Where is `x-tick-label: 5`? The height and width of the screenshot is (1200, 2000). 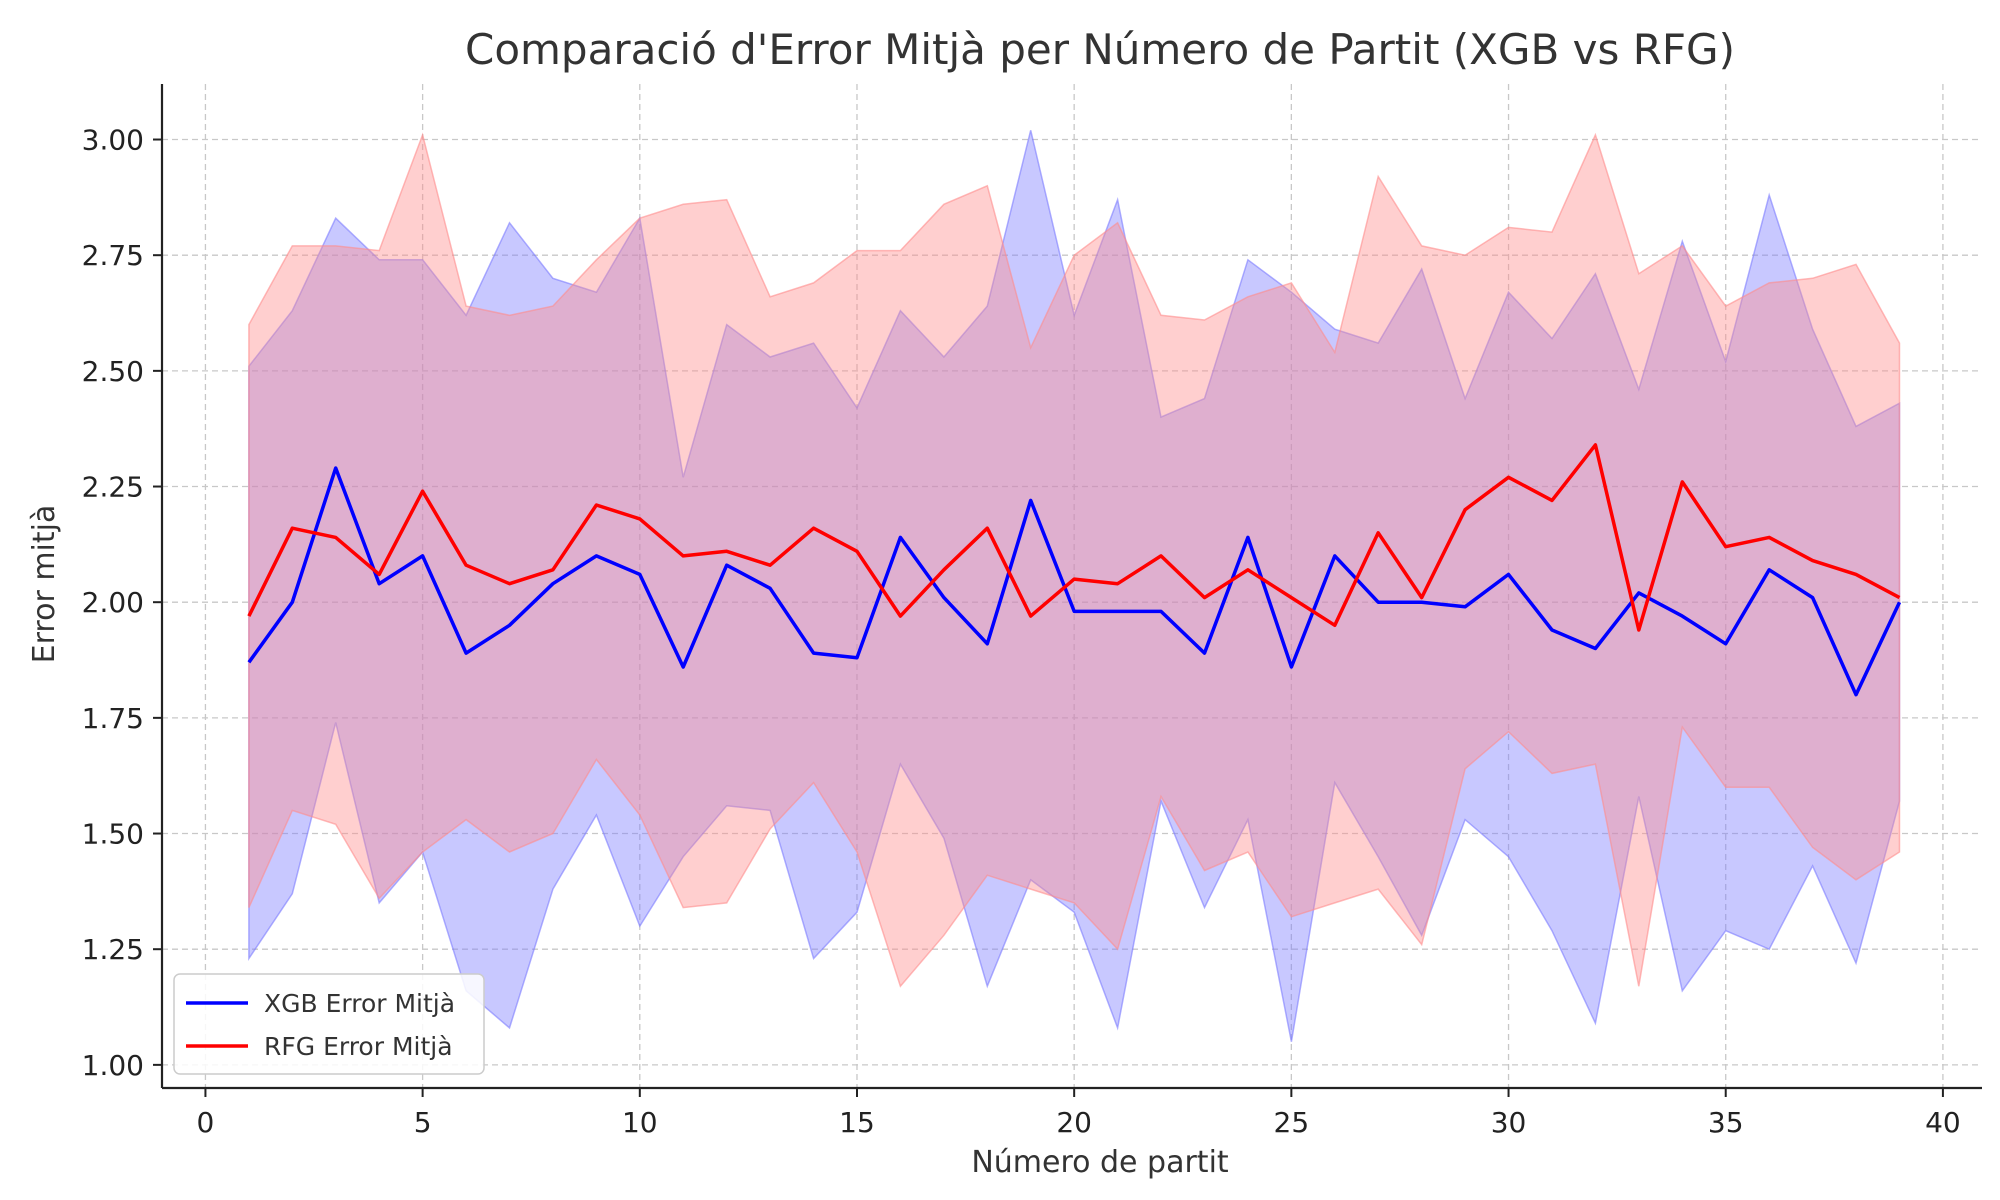 x-tick-label: 5 is located at coordinates (423, 1122).